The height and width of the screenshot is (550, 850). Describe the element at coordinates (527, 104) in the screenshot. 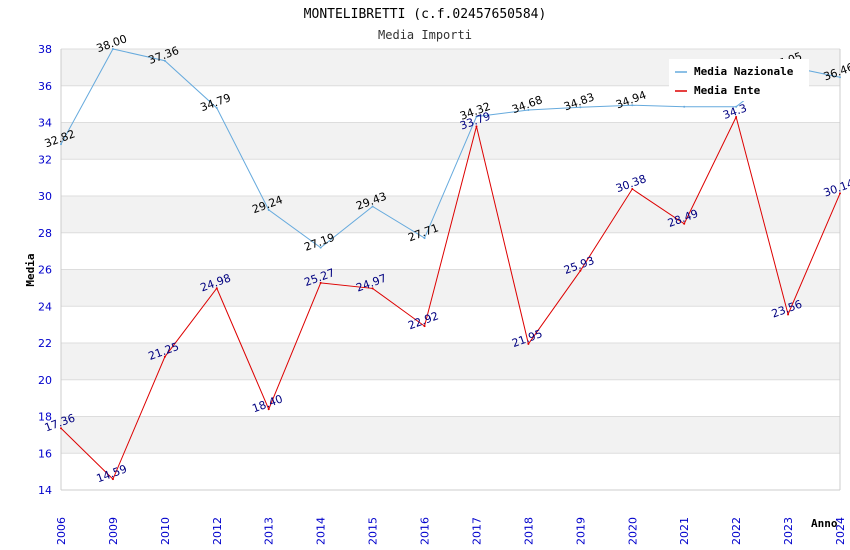

I see `data-label-0-9: 34.68` at that location.